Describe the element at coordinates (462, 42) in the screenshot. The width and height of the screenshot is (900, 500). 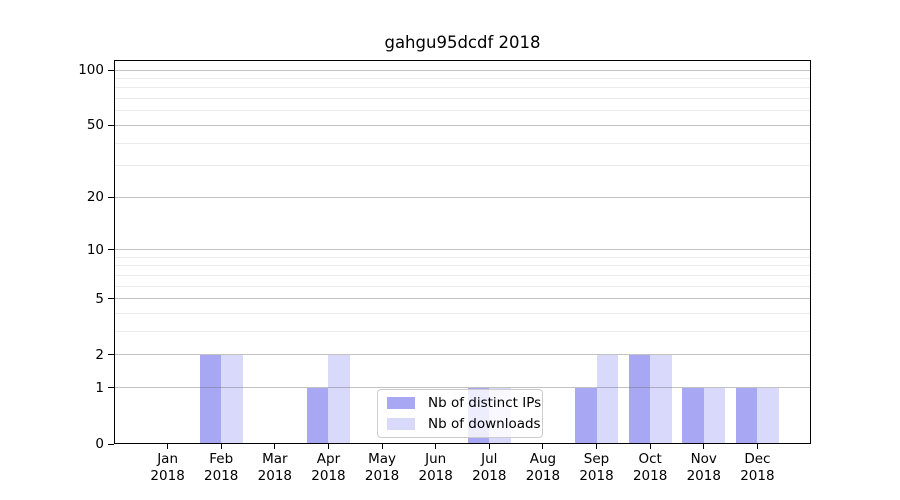
I see `chart-title: gahgu95dcdf 2018` at that location.